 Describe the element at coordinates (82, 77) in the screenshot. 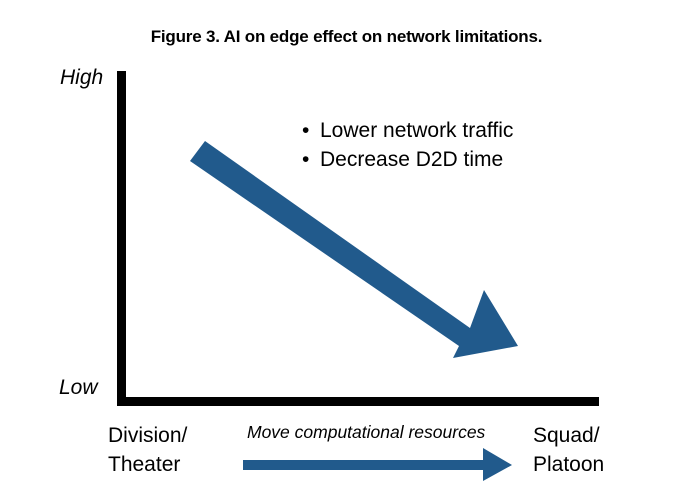

I see `y-axis-high-label: High` at that location.